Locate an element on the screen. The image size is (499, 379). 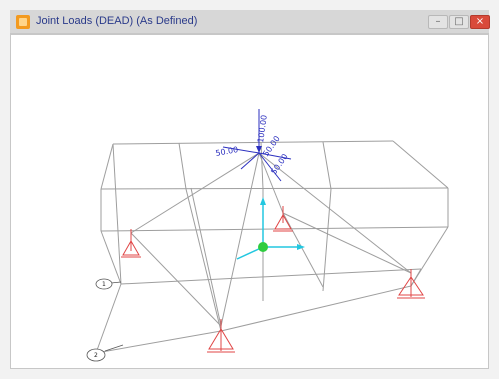
support-left is located at coordinates (131, 243).